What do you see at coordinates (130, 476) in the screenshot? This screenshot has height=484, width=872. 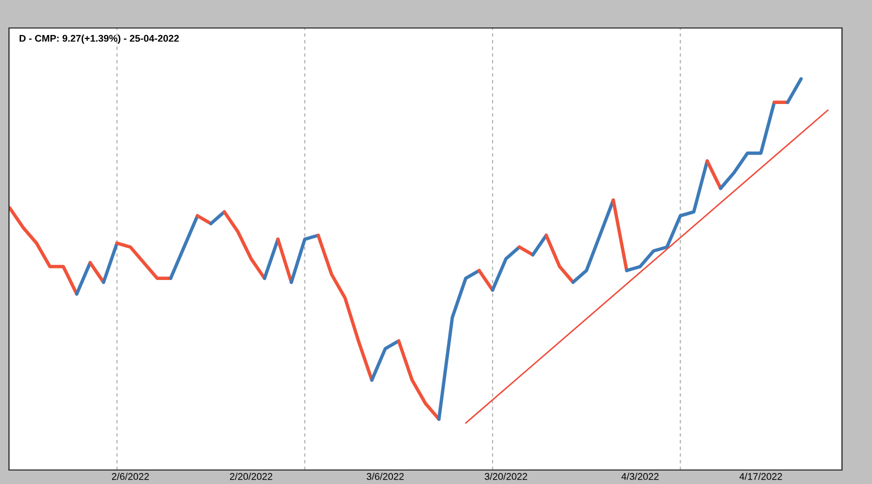 I see `x-tick-label: 2/6/2022` at bounding box center [130, 476].